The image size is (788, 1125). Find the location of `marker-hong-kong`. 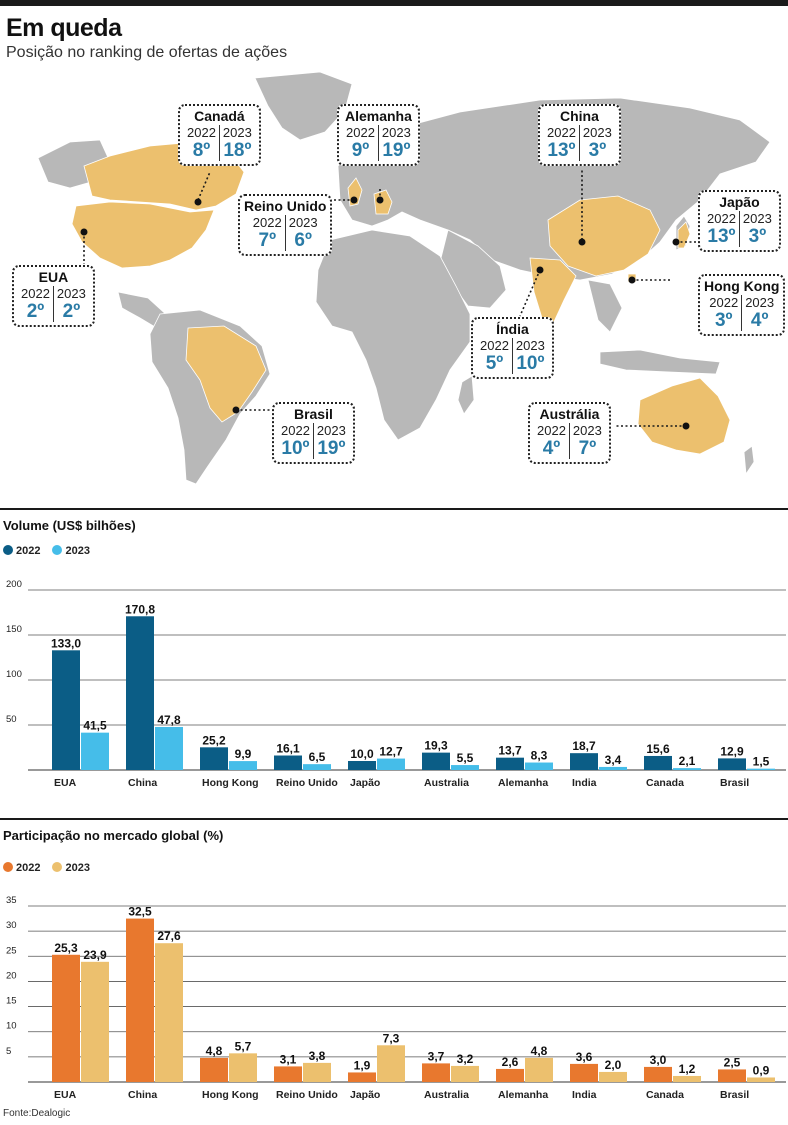

marker-hong-kong is located at coordinates (632, 280).